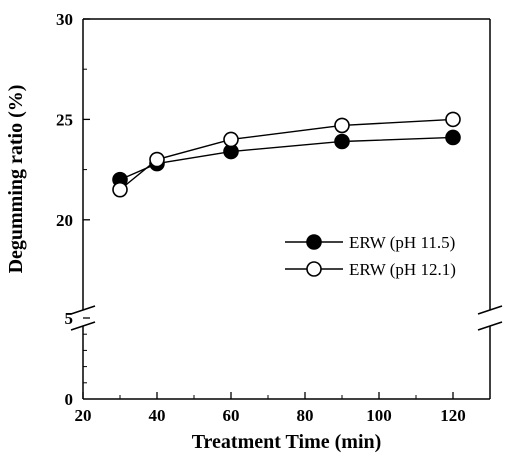 The width and height of the screenshot is (513, 457). Describe the element at coordinates (305, 415) in the screenshot. I see `x-tick-label: 80` at that location.